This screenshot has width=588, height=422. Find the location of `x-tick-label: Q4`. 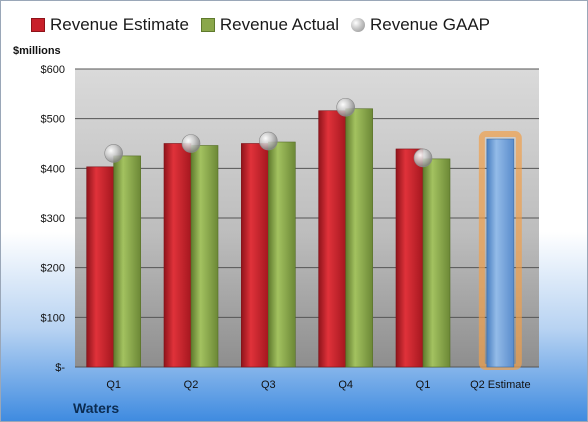

x-tick-label: Q4 is located at coordinates (345, 385).